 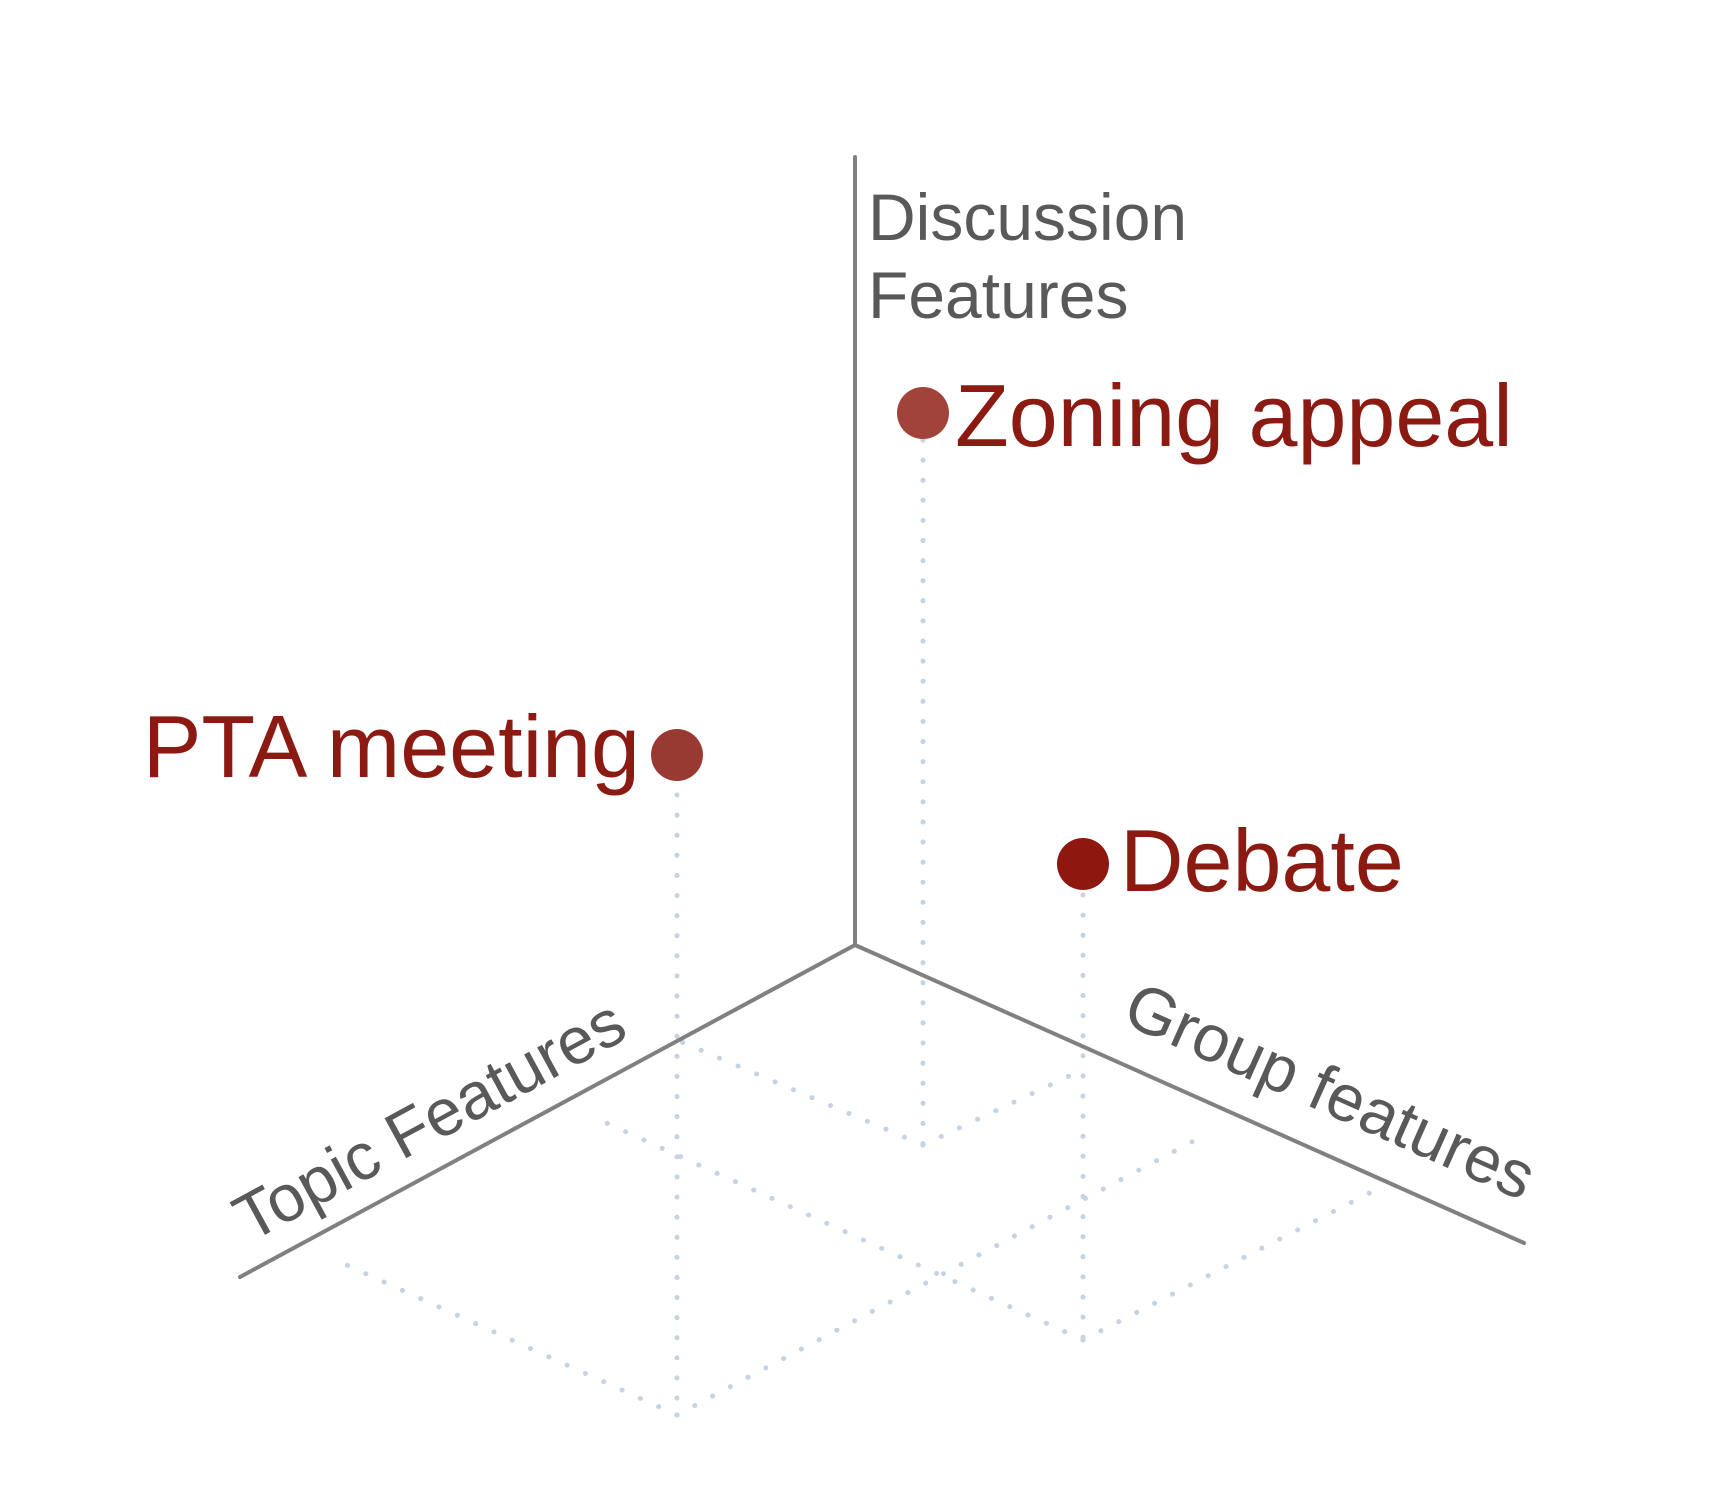 I want to click on discussion-axis-label: Discussion Features, so click(x=1036, y=256).